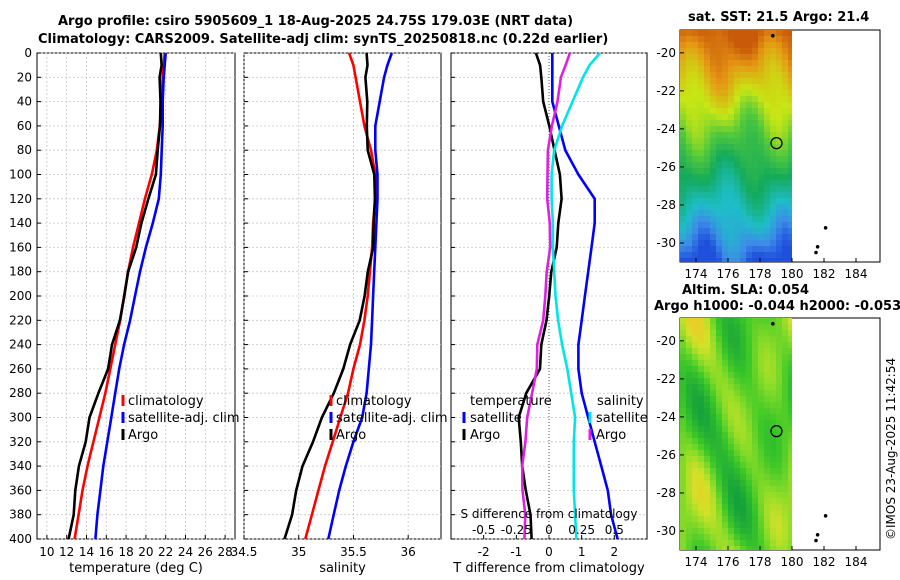  What do you see at coordinates (824, 274) in the screenshot?
I see `sst-map-lon-label: 182` at bounding box center [824, 274].